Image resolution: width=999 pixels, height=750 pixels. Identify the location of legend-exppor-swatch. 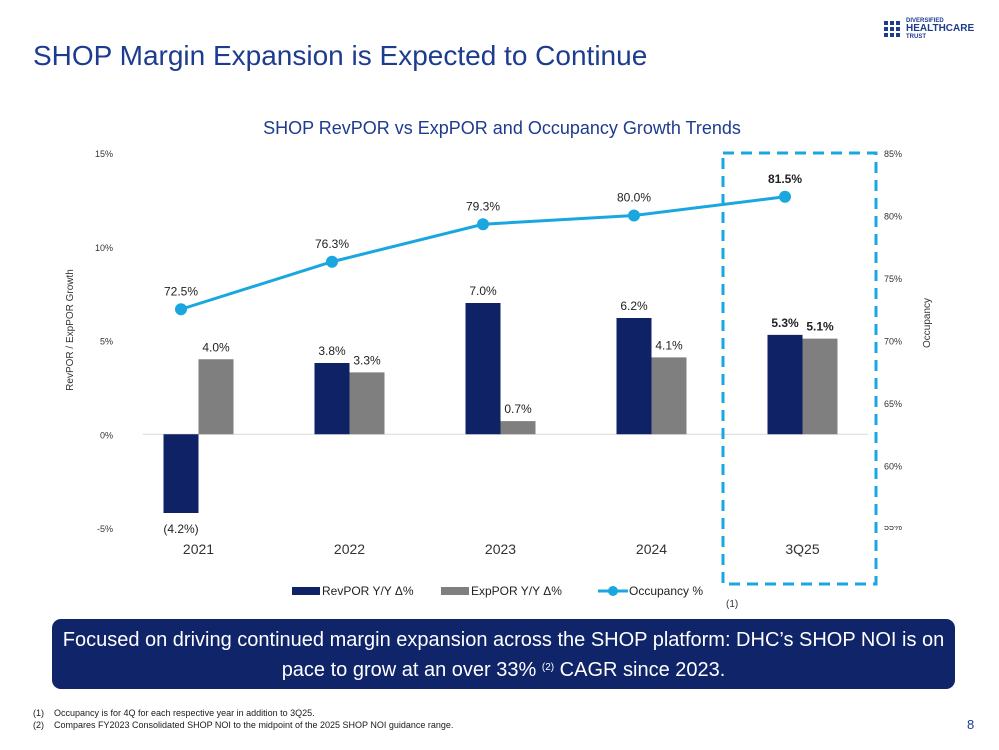
(455, 591).